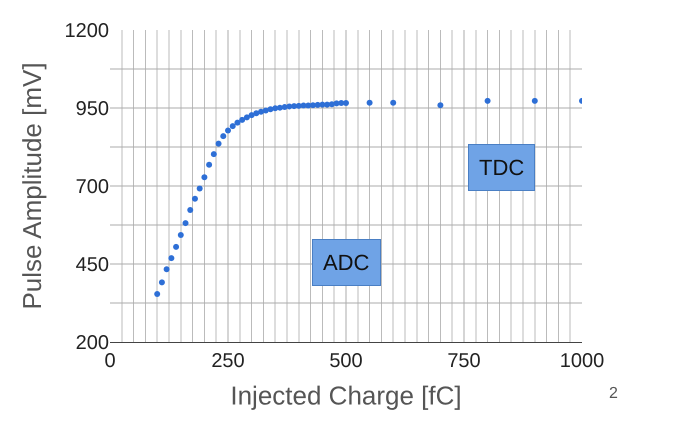 This screenshot has height=437, width=692. What do you see at coordinates (346, 395) in the screenshot?
I see `x-axis-title: Injected Charge [fC]` at bounding box center [346, 395].